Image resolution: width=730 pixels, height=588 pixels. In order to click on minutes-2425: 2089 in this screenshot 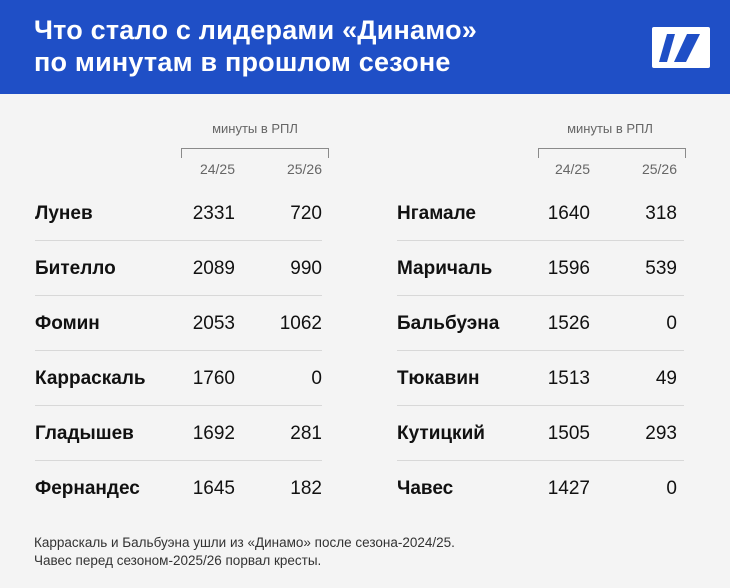, I will do `click(213, 268)`.